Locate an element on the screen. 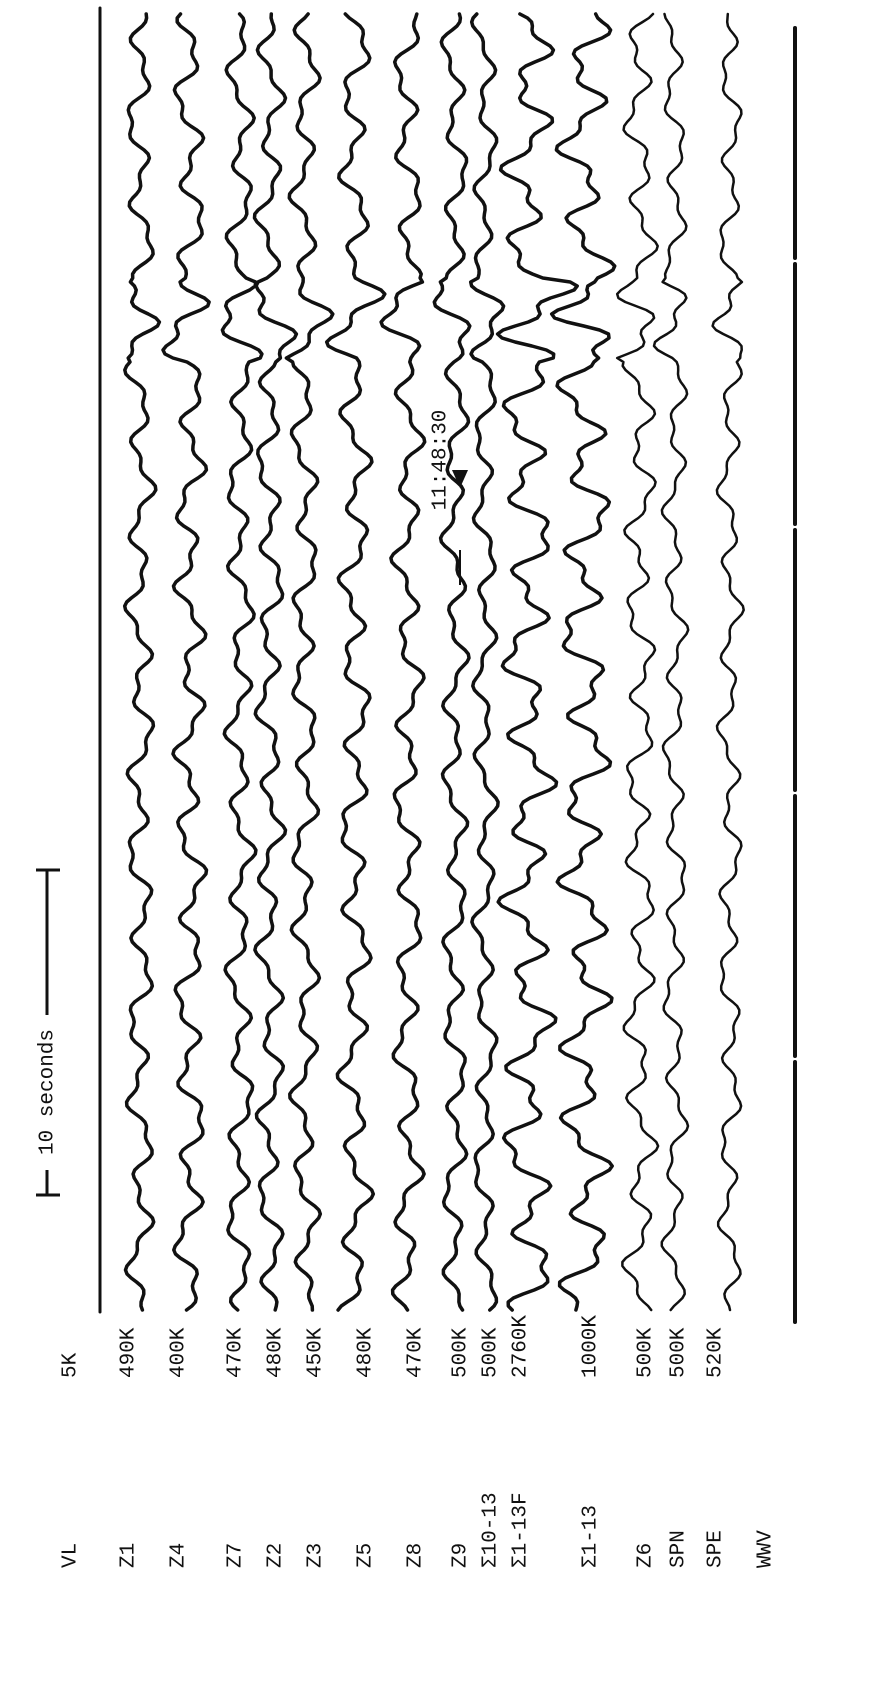  channel-name: Z7 is located at coordinates (236, 1555).